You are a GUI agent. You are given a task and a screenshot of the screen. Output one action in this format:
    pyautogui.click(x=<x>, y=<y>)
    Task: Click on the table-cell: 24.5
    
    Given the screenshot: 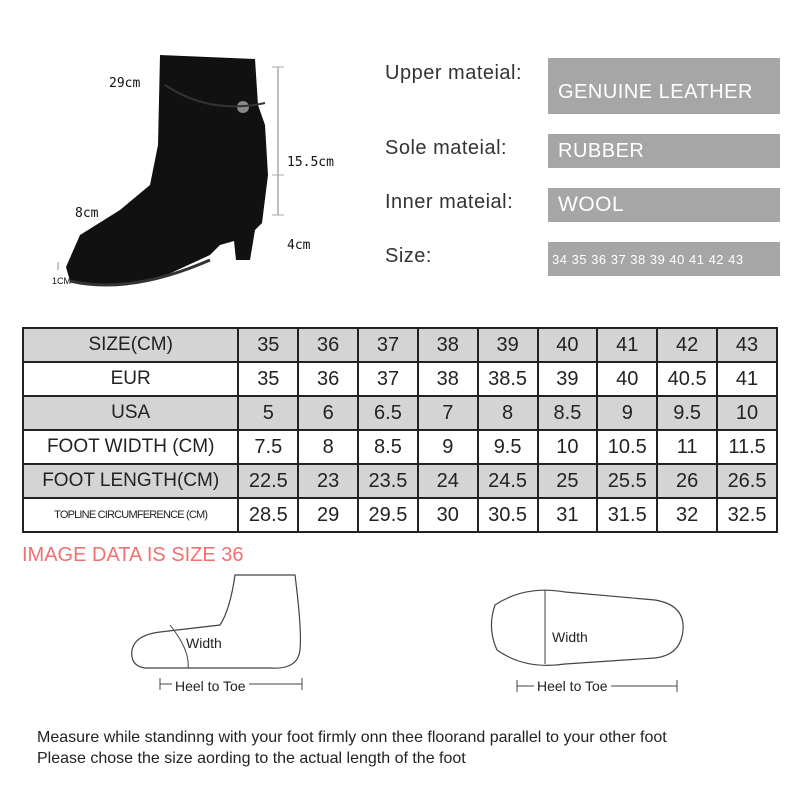 What is the action you would take?
    pyautogui.click(x=507, y=481)
    